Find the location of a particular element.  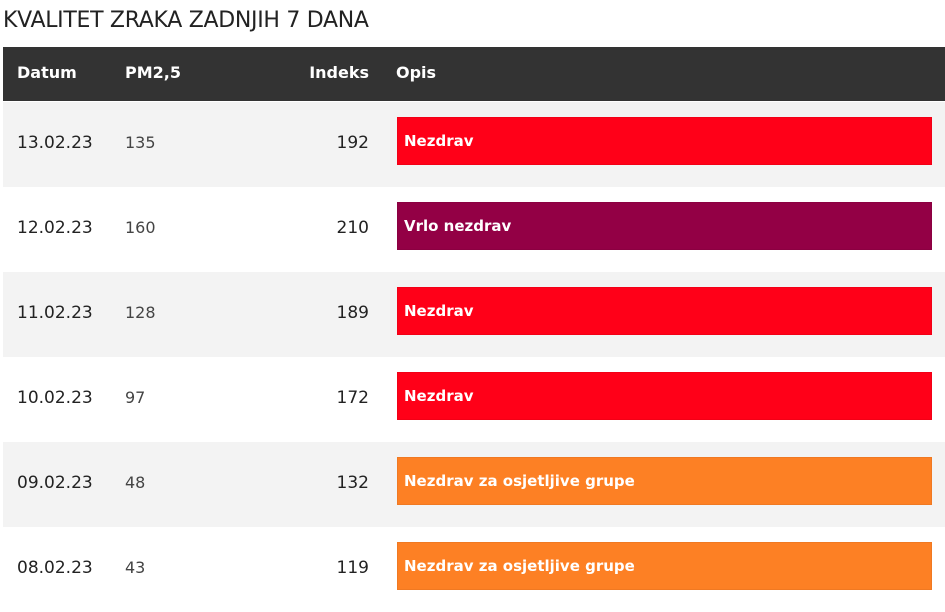

table-row: 12.02.23 160 210 Vrlo nezdrav is located at coordinates (474, 229).